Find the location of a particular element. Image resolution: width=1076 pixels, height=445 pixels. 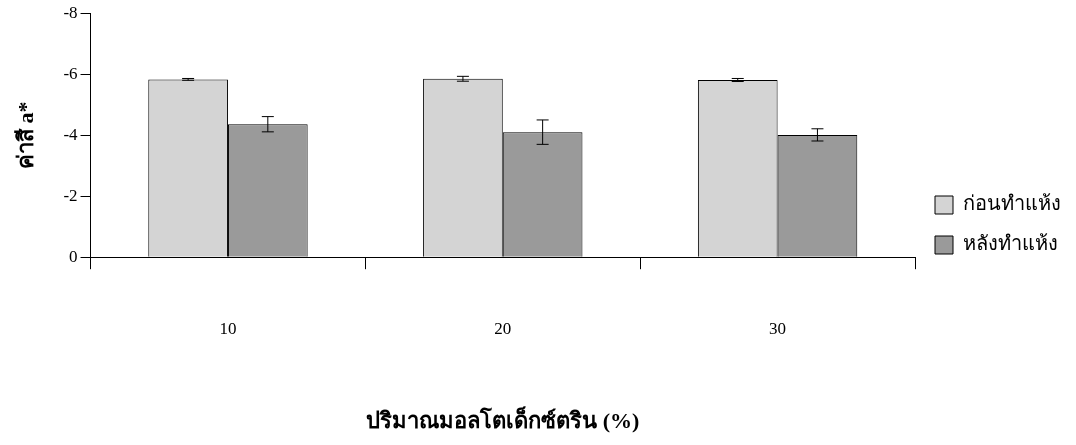

x-tick-label: 20 is located at coordinates (503, 328).